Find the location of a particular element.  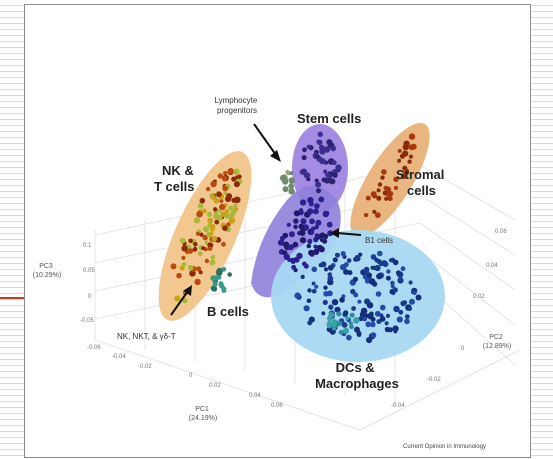

y-tick: -0.02 is located at coordinates (434, 380).